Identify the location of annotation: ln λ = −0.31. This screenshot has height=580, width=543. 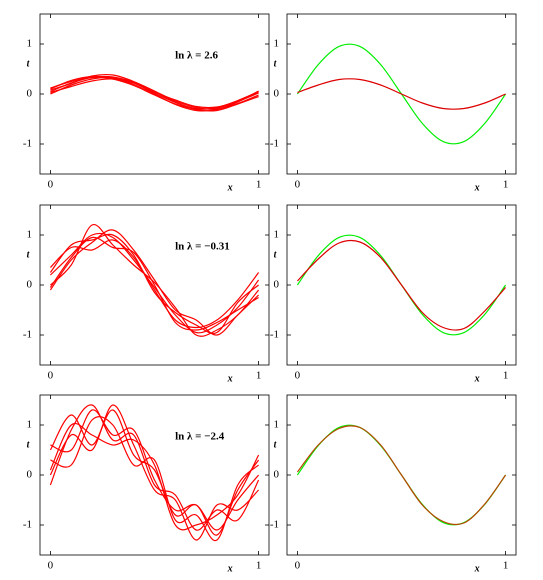
(202, 247).